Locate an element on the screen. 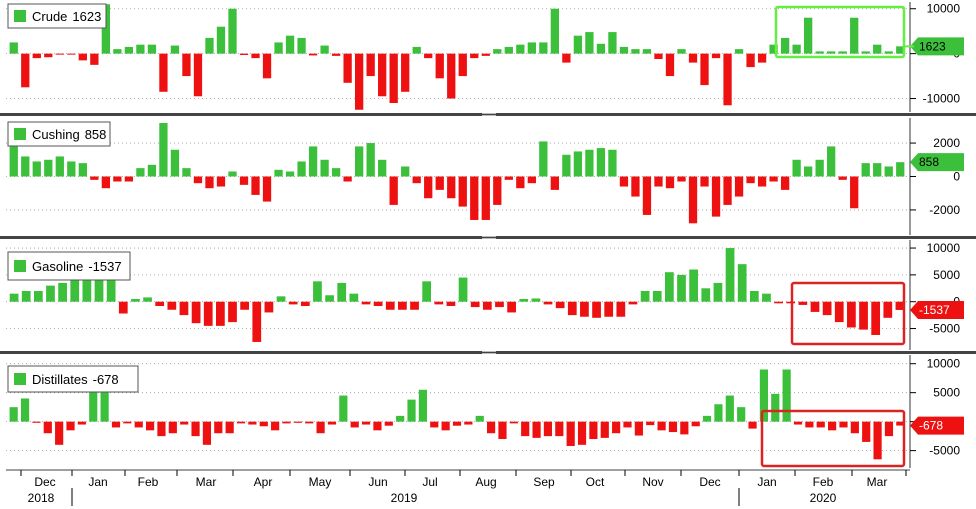  panel-separator is located at coordinates (488, 352).